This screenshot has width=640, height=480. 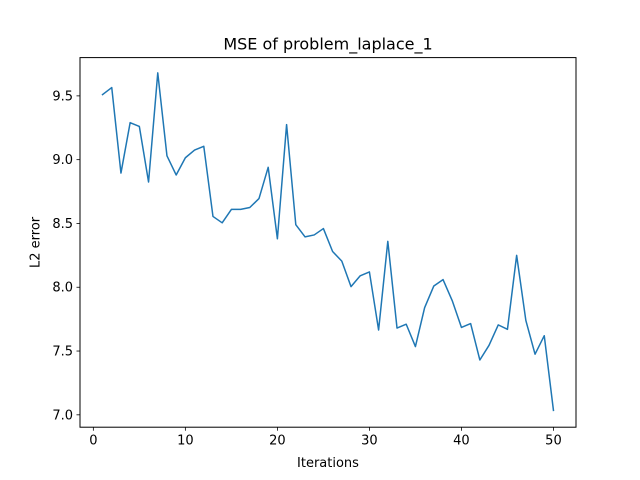 What do you see at coordinates (62, 352) in the screenshot?
I see `y-tick-label: 7.5` at bounding box center [62, 352].